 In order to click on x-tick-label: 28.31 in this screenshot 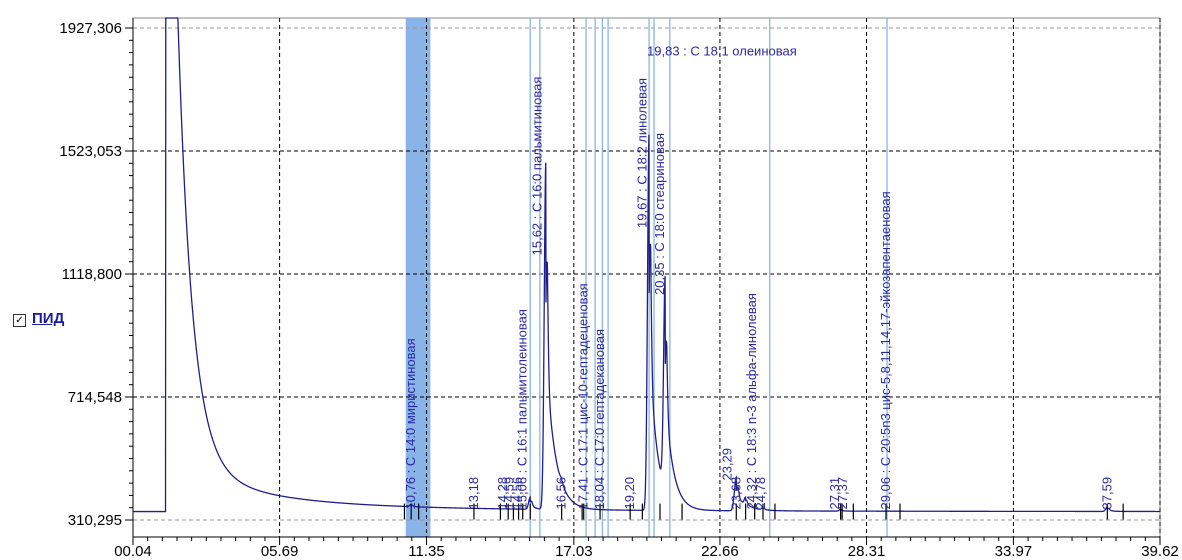, I will do `click(867, 551)`.